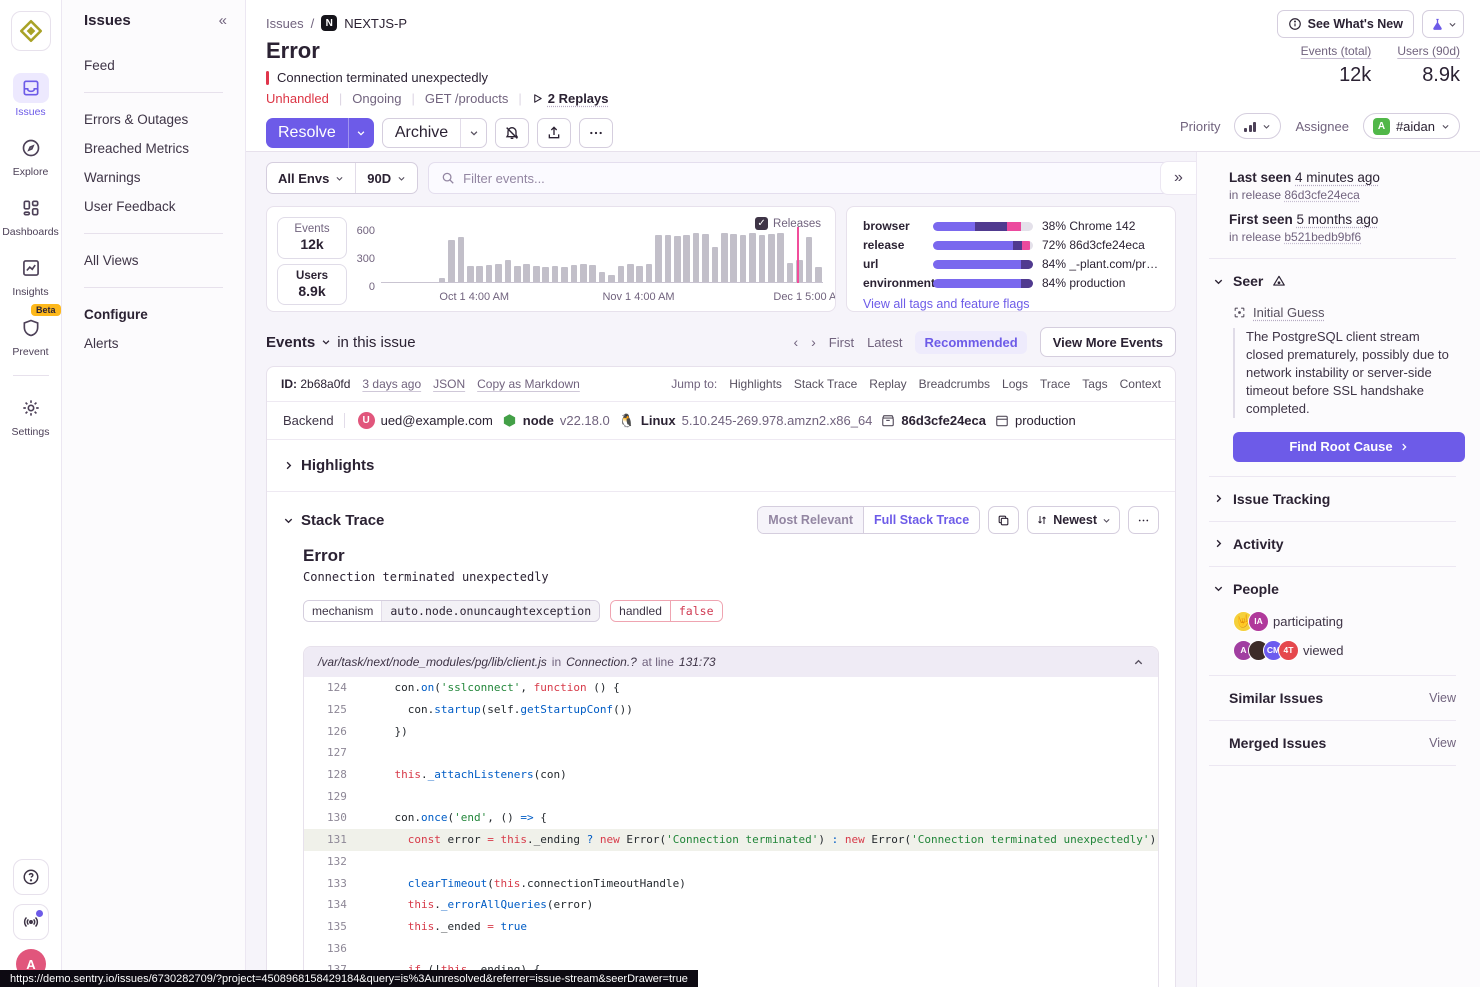  I want to click on archive-dropdown, so click(473, 133).